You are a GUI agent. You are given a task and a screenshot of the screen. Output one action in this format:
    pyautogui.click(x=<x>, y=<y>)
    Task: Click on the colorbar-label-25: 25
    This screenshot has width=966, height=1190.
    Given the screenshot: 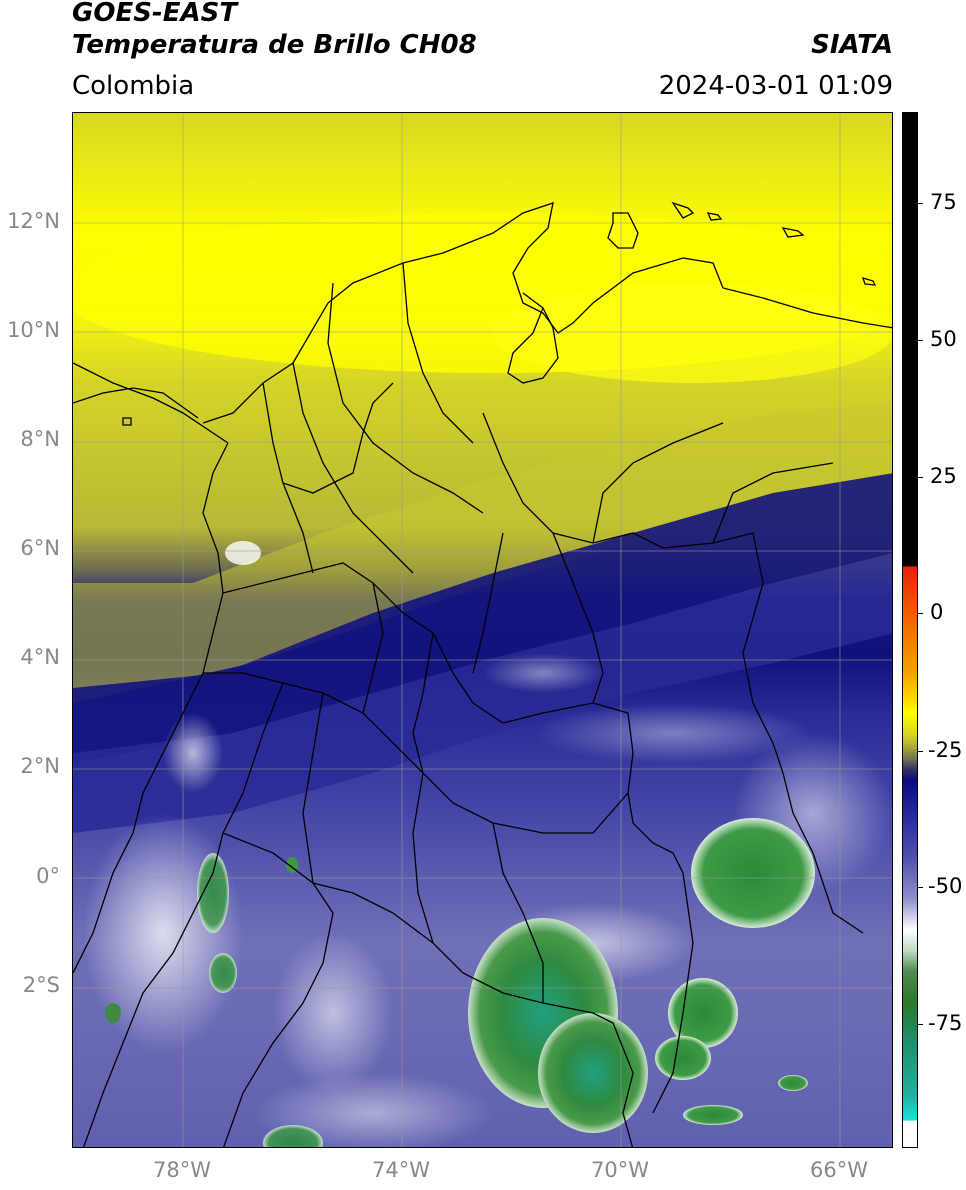 What is the action you would take?
    pyautogui.click(x=943, y=476)
    